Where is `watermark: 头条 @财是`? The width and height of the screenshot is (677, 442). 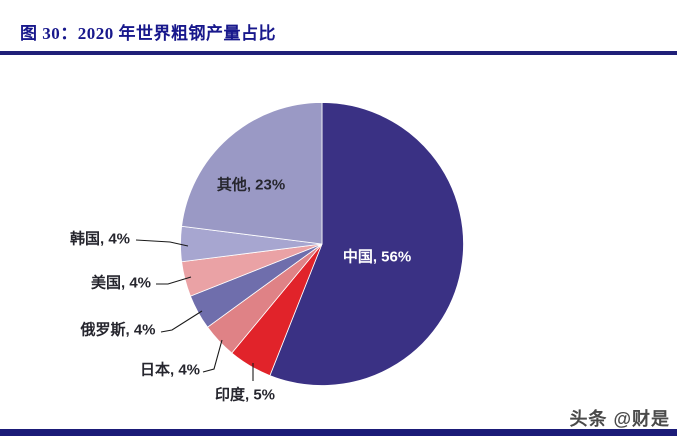
watermark: 头条 @财是 is located at coordinates (619, 419).